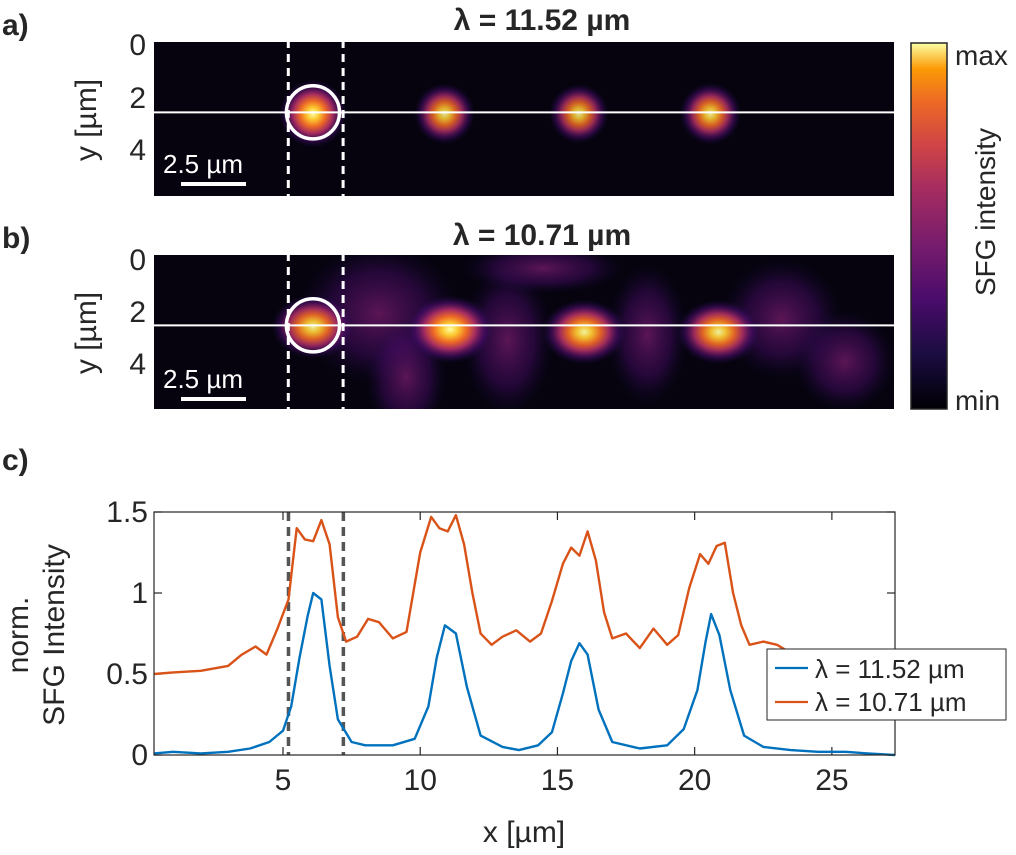 This screenshot has height=855, width=1016. Describe the element at coordinates (542, 20) in the screenshot. I see `panel-a-title: λ = 11.52 µm` at that location.